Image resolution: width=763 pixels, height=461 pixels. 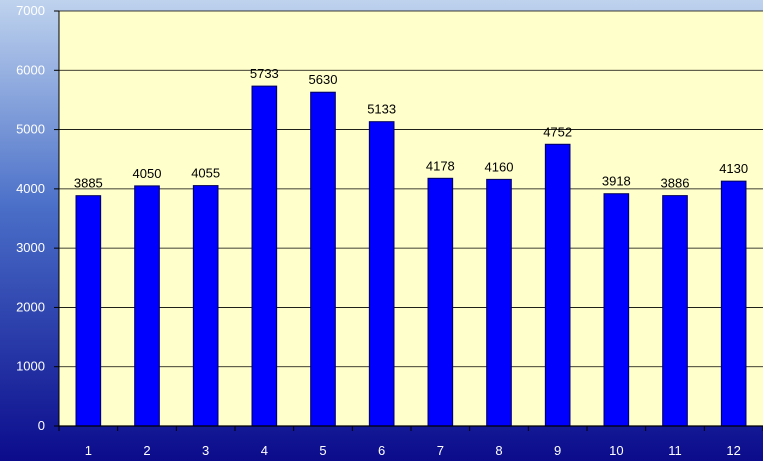 I want to click on x-tick-label: 5, so click(x=322, y=450).